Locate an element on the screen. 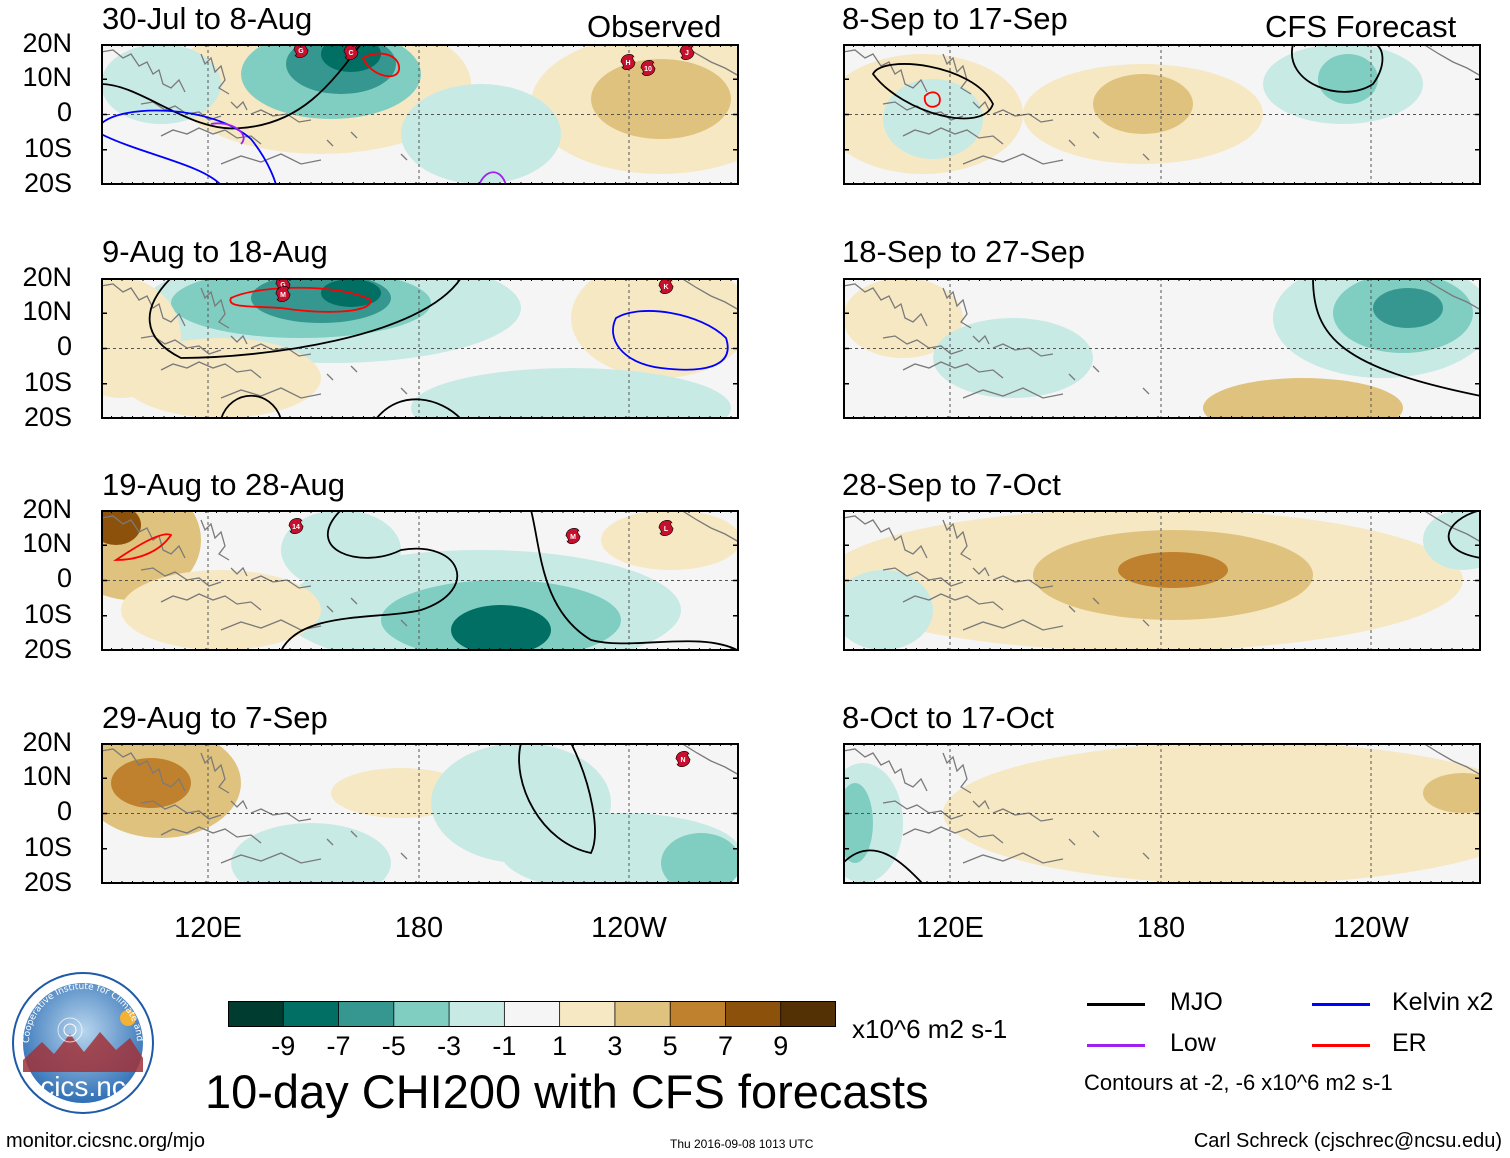 The image size is (1510, 1158). colorbar-tick-label: 1 is located at coordinates (560, 1046).